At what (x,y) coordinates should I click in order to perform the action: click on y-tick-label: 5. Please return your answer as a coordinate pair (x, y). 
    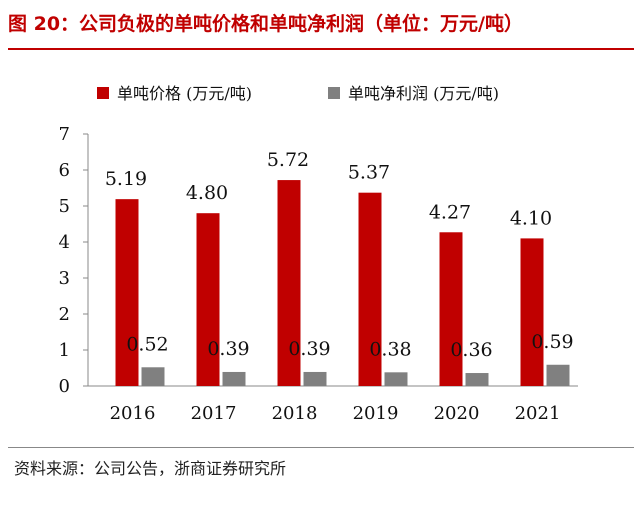
    Looking at the image, I should click on (64, 206).